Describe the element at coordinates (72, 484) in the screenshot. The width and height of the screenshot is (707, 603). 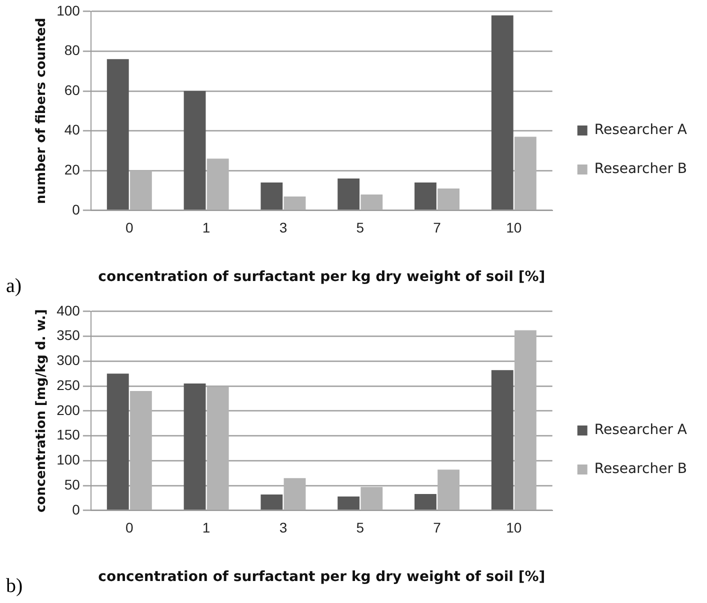
I see `y-tick-label: 50` at that location.